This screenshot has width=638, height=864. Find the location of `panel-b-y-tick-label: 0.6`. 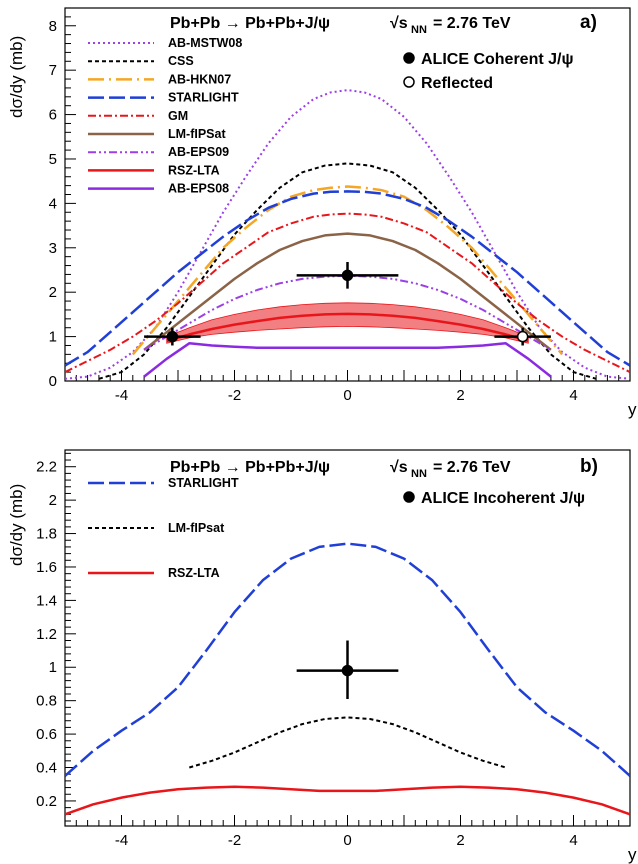

panel-b-y-tick-label: 0.6 is located at coordinates (46, 734).